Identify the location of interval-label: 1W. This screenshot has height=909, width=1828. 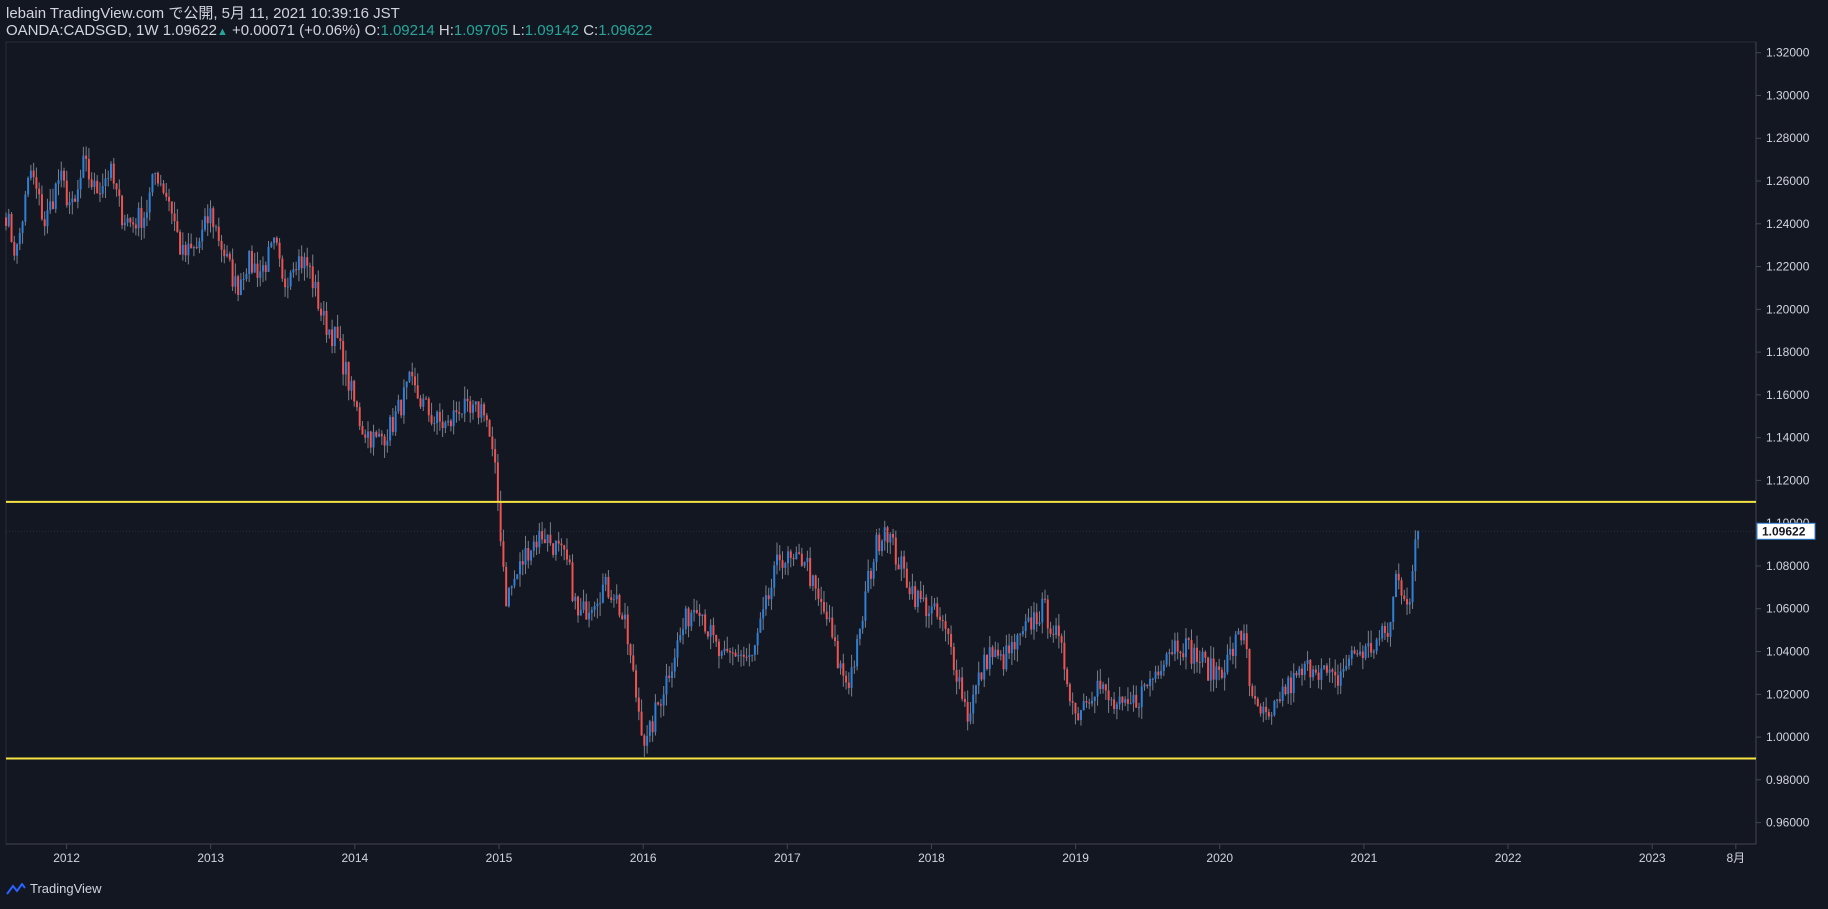
(147, 30).